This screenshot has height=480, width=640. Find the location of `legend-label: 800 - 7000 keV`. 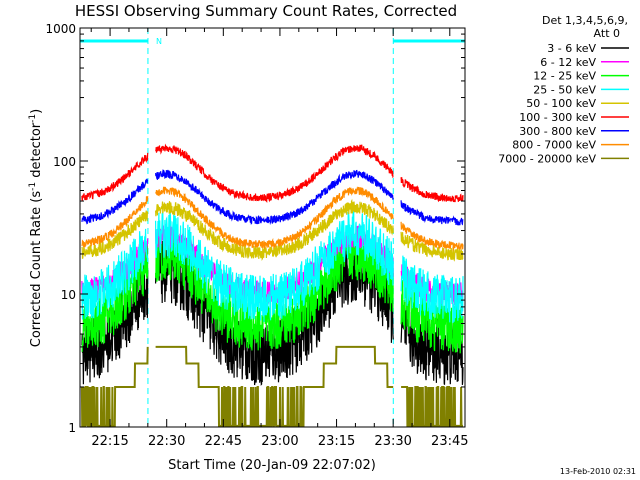

legend-label: 800 - 7000 keV is located at coordinates (554, 145).